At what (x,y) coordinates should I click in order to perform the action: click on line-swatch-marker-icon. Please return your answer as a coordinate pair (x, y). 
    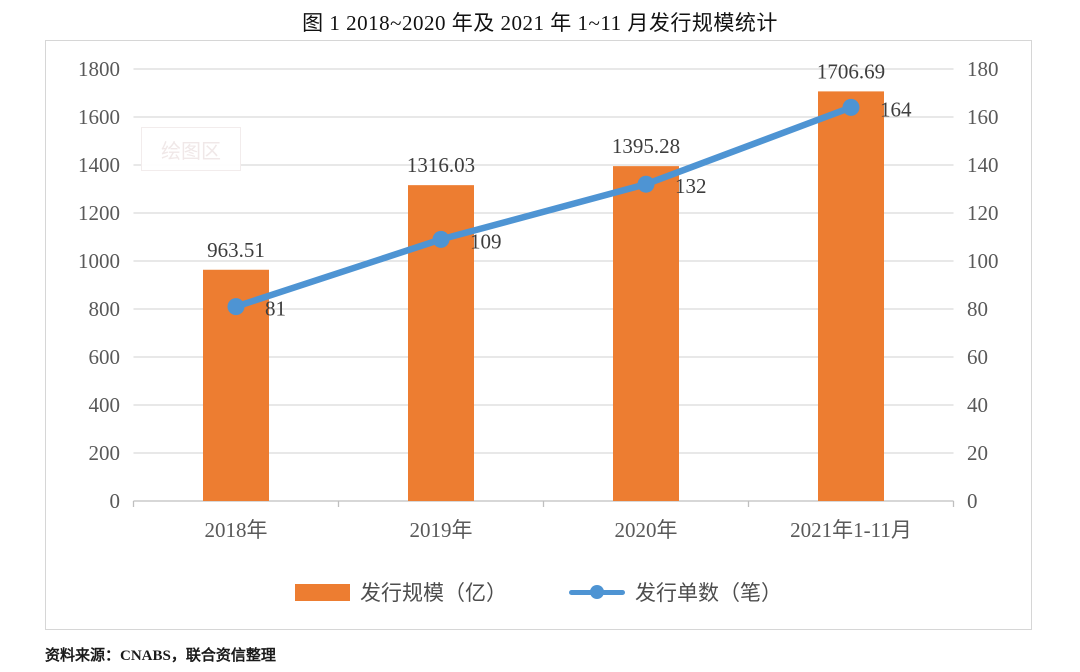
    Looking at the image, I should click on (597, 592).